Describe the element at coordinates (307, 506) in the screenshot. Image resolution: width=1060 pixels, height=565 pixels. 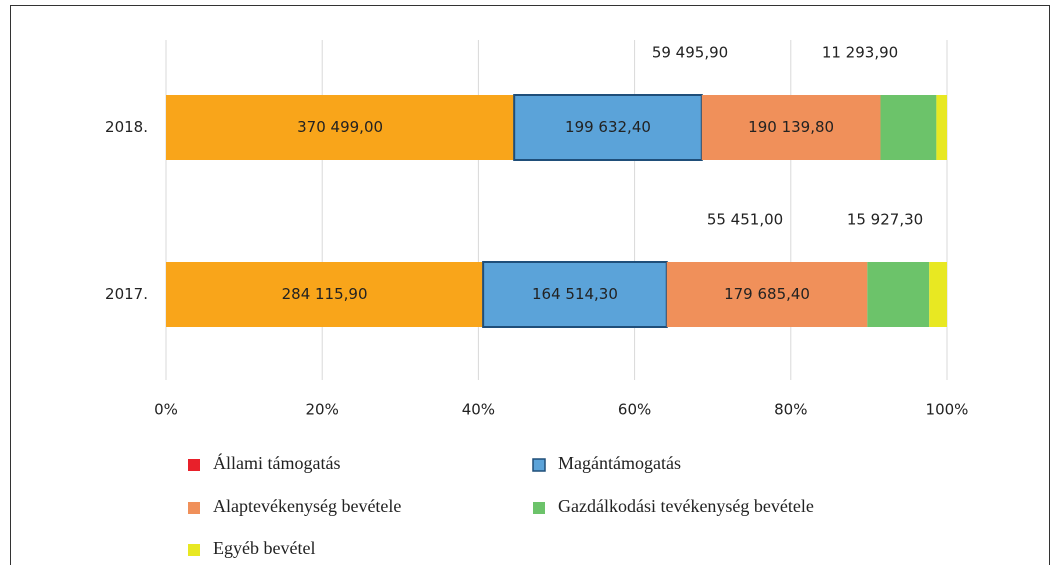
I see `legend-label: Alaptevékenység bevétele` at that location.